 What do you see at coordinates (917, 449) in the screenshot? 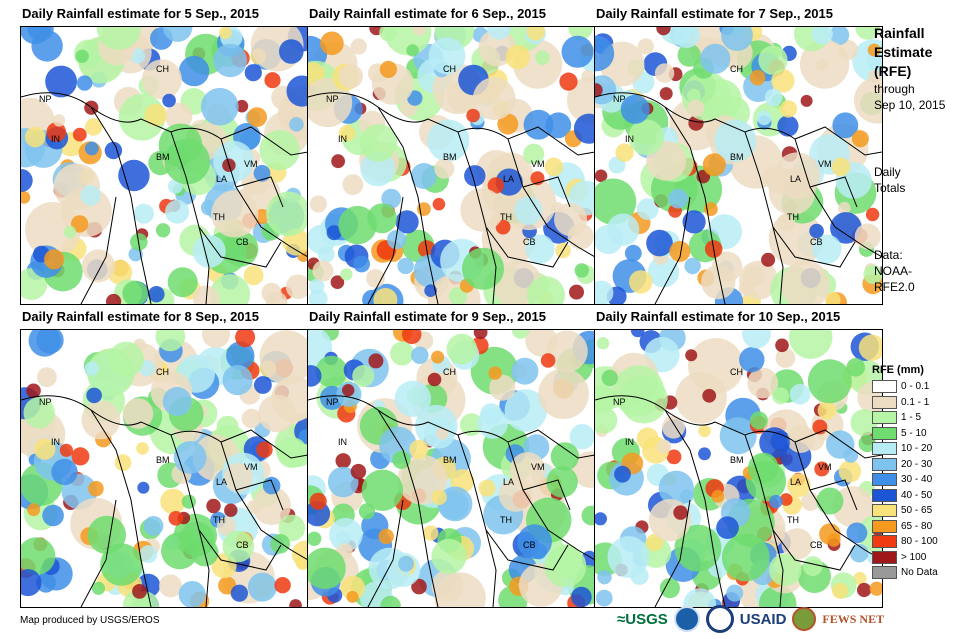
I see `legend-label: 10 - 20` at bounding box center [917, 449].